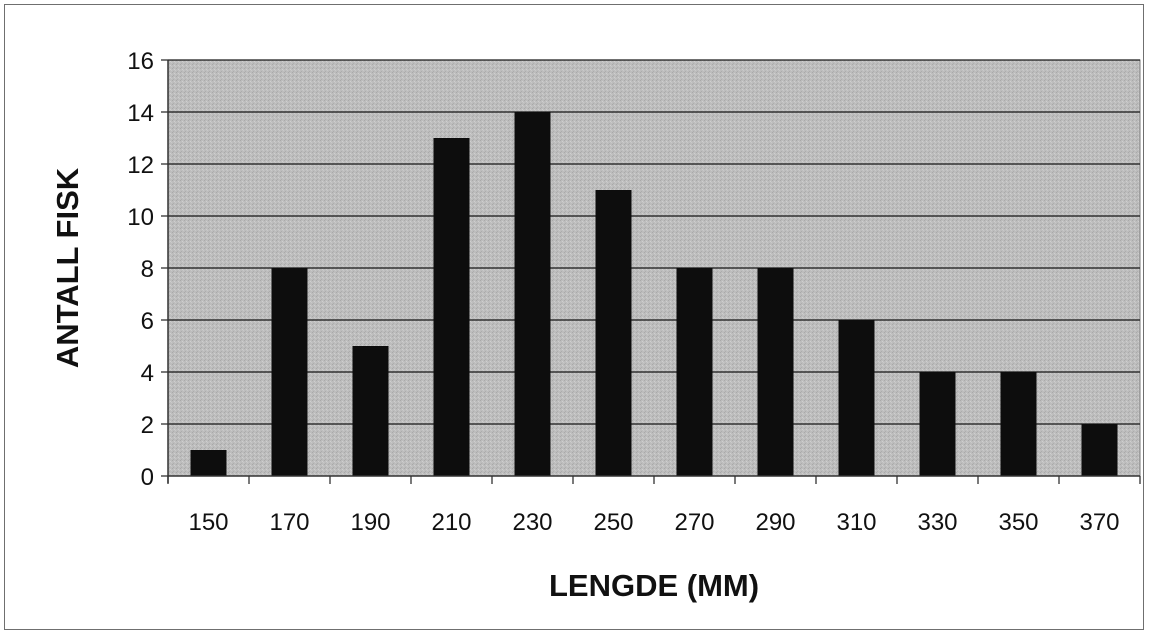 This screenshot has height=638, width=1154. Describe the element at coordinates (613, 522) in the screenshot. I see `x-tick-label: 250` at that location.